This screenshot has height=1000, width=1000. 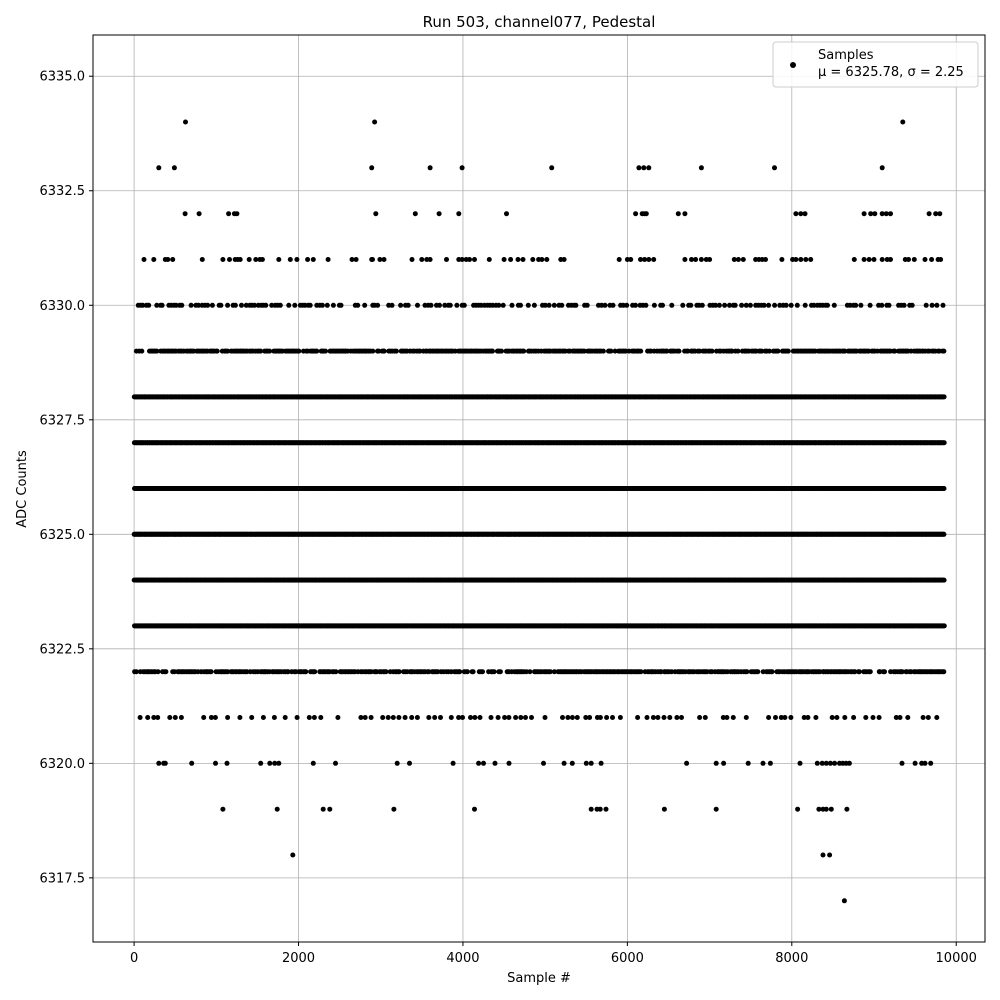 I want to click on y-tick-label: 6320.0, so click(x=63, y=764).